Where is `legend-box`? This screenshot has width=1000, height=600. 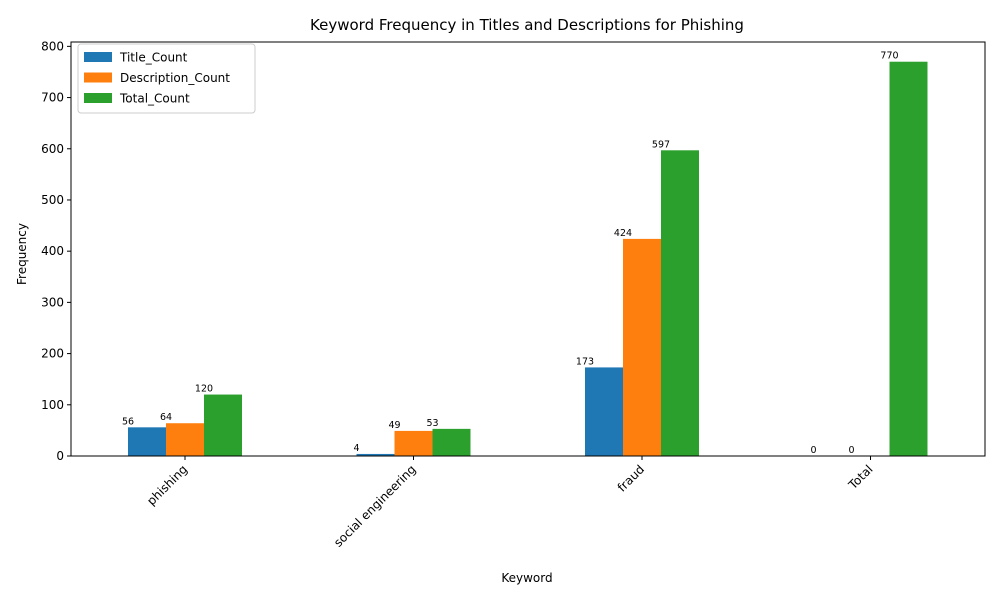 legend-box is located at coordinates (166, 78).